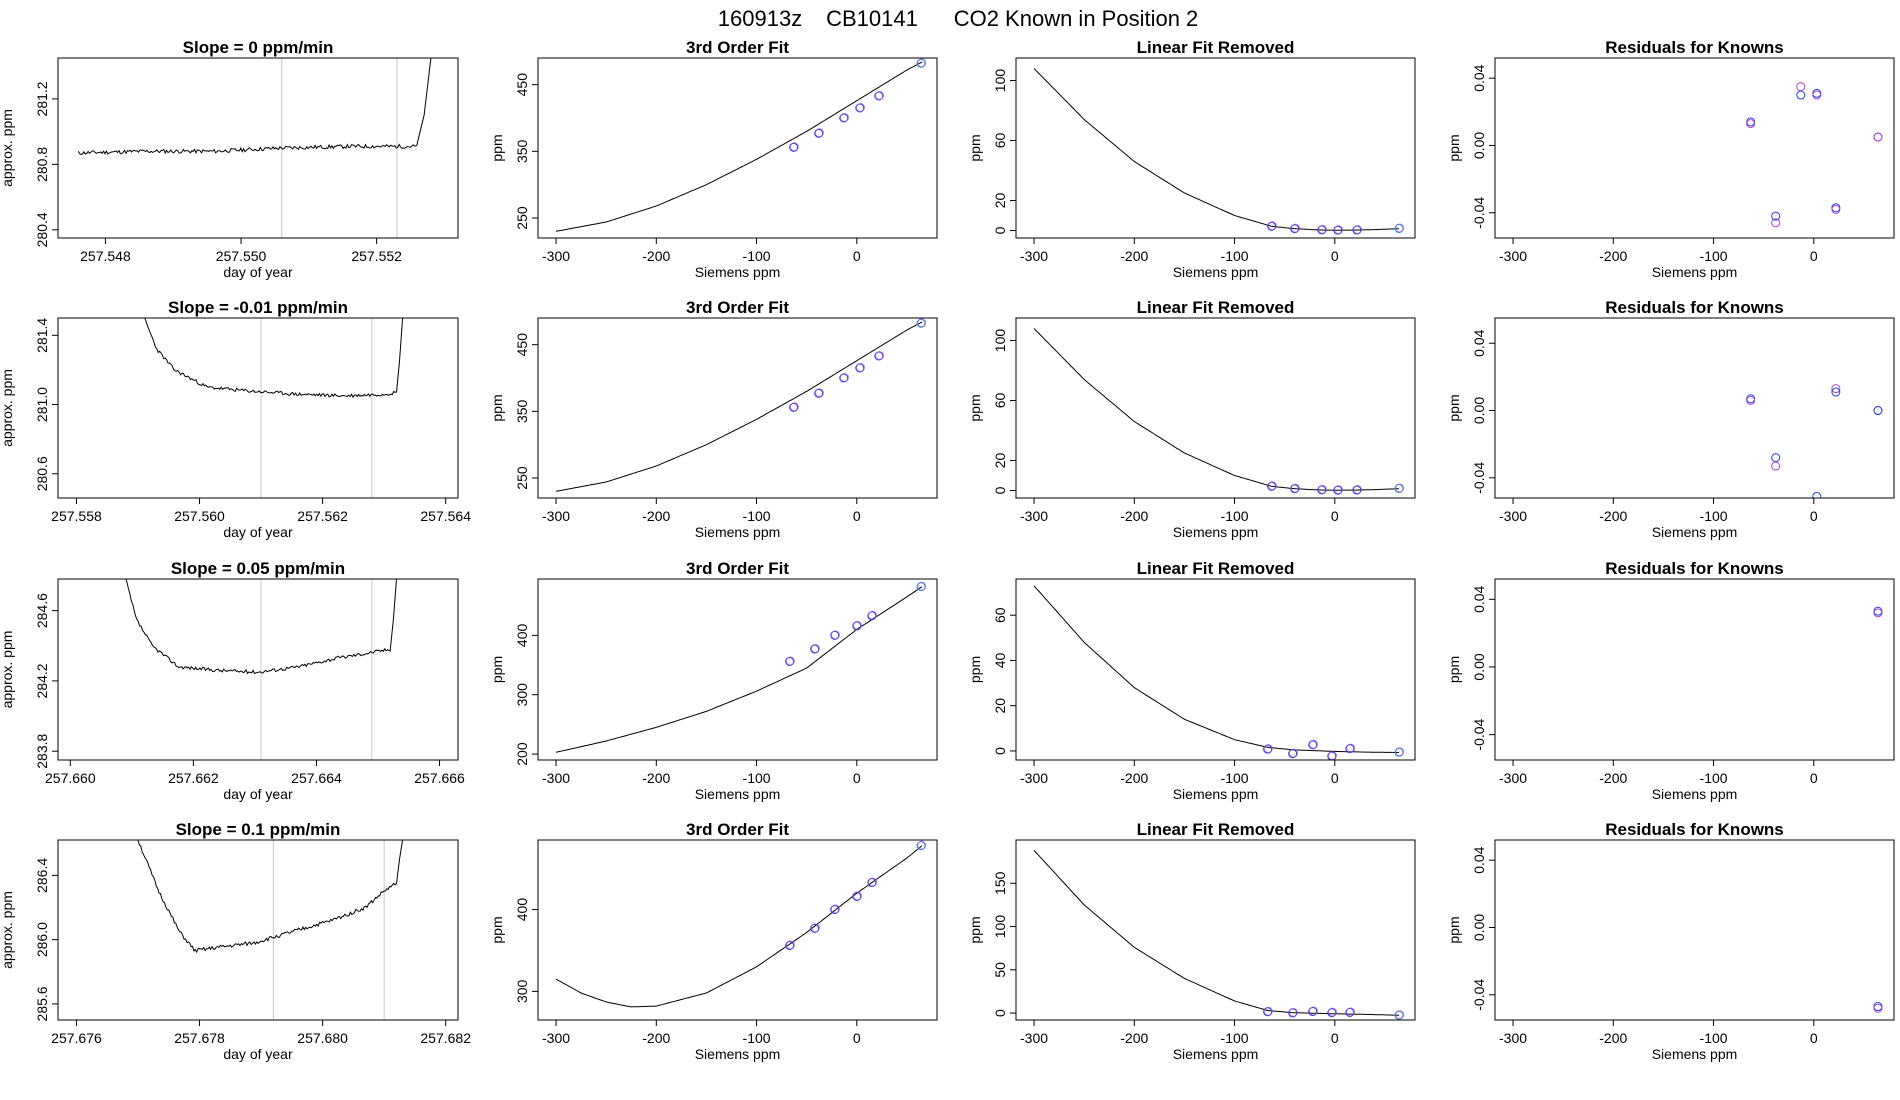  I want to click on y-tick-label: 280.4, so click(42, 229).